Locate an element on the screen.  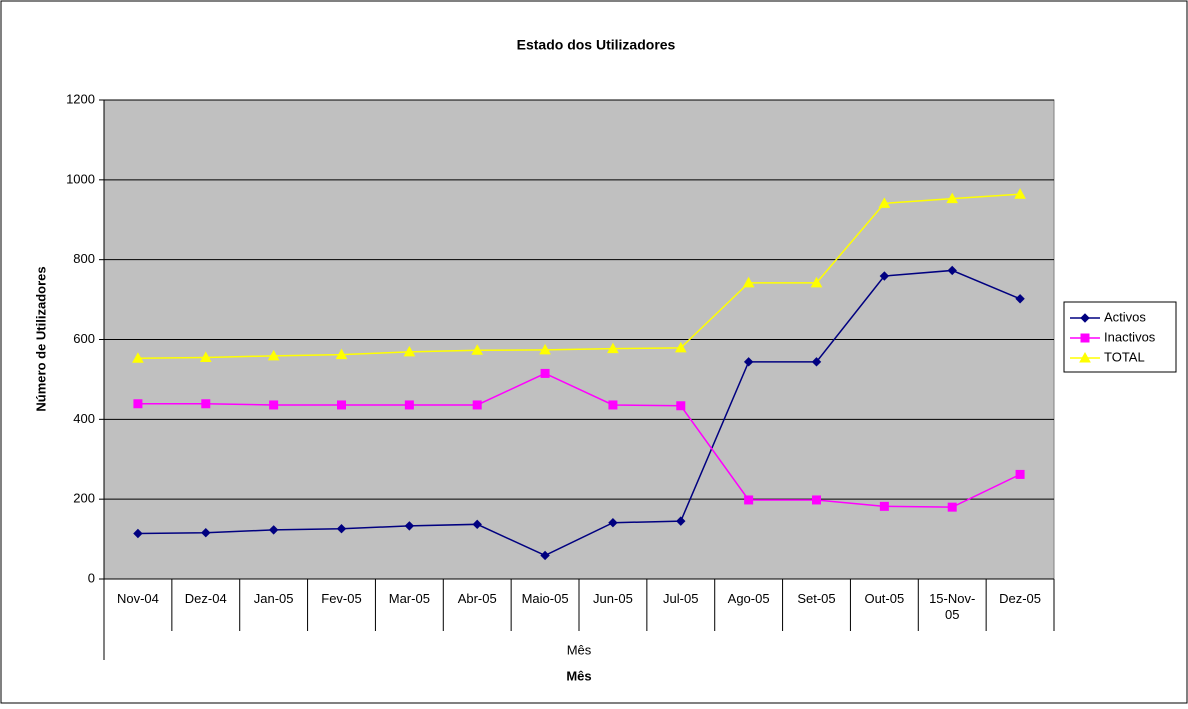
x-tick-label-box: Set-05 is located at coordinates (816, 598).